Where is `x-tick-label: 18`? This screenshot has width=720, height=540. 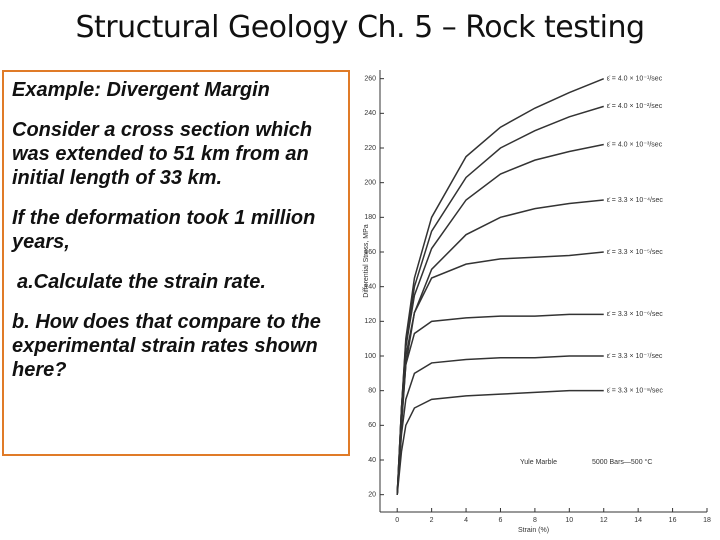
x-tick-label: 18 is located at coordinates (707, 520).